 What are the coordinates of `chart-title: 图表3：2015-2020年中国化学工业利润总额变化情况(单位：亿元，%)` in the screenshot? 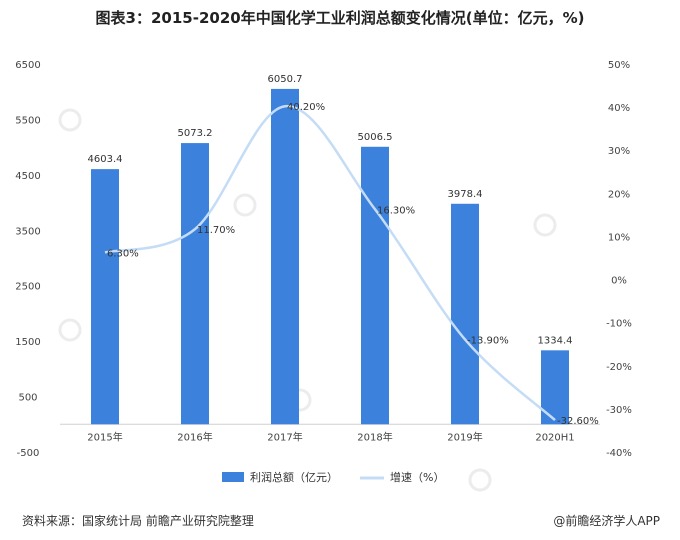 It's located at (340, 18).